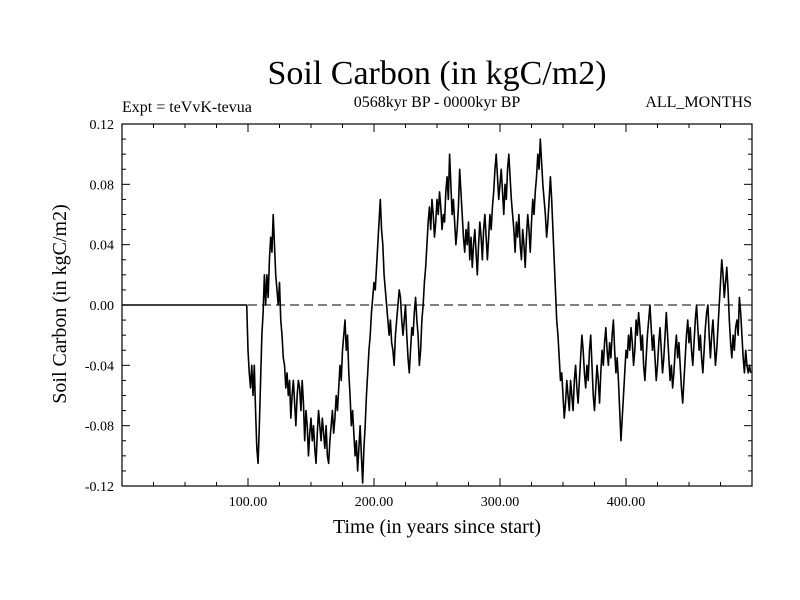  I want to click on x-tick-label: 200.00, so click(374, 502).